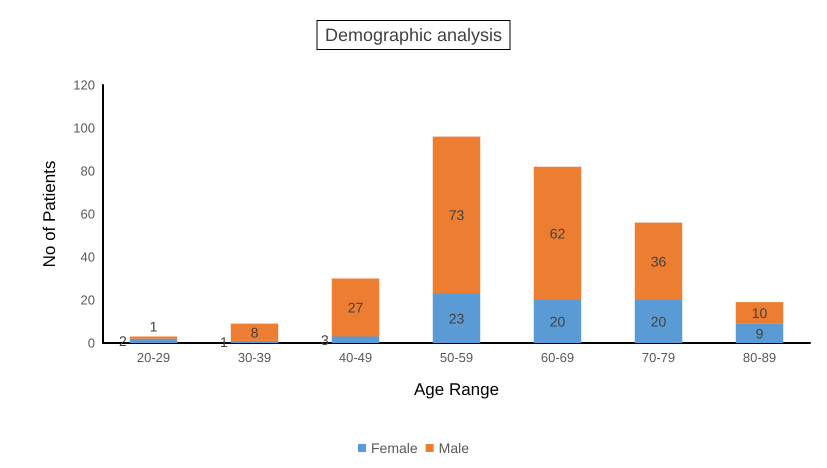 The width and height of the screenshot is (827, 468). What do you see at coordinates (153, 357) in the screenshot?
I see `x-tick-label: 20-29` at bounding box center [153, 357].